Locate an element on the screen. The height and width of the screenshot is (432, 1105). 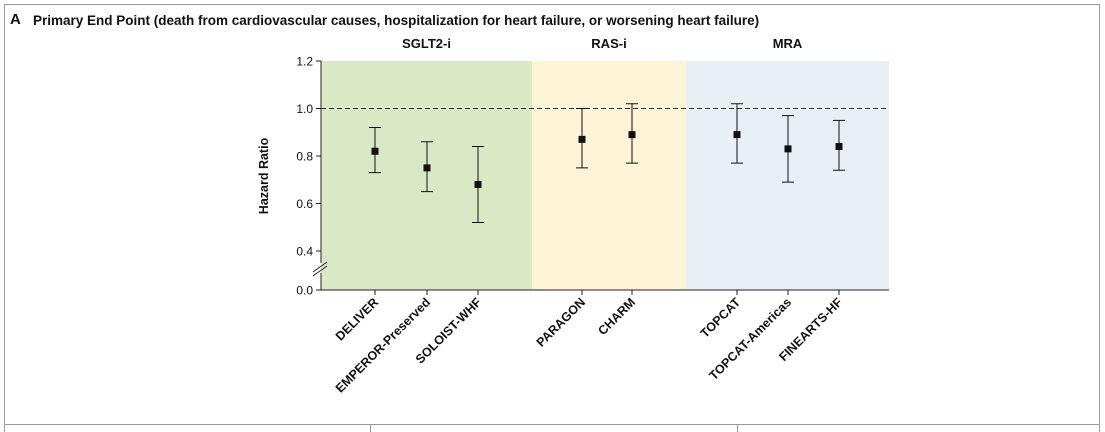
x-tick-label-1-0: PARAGON is located at coordinates (561, 322).